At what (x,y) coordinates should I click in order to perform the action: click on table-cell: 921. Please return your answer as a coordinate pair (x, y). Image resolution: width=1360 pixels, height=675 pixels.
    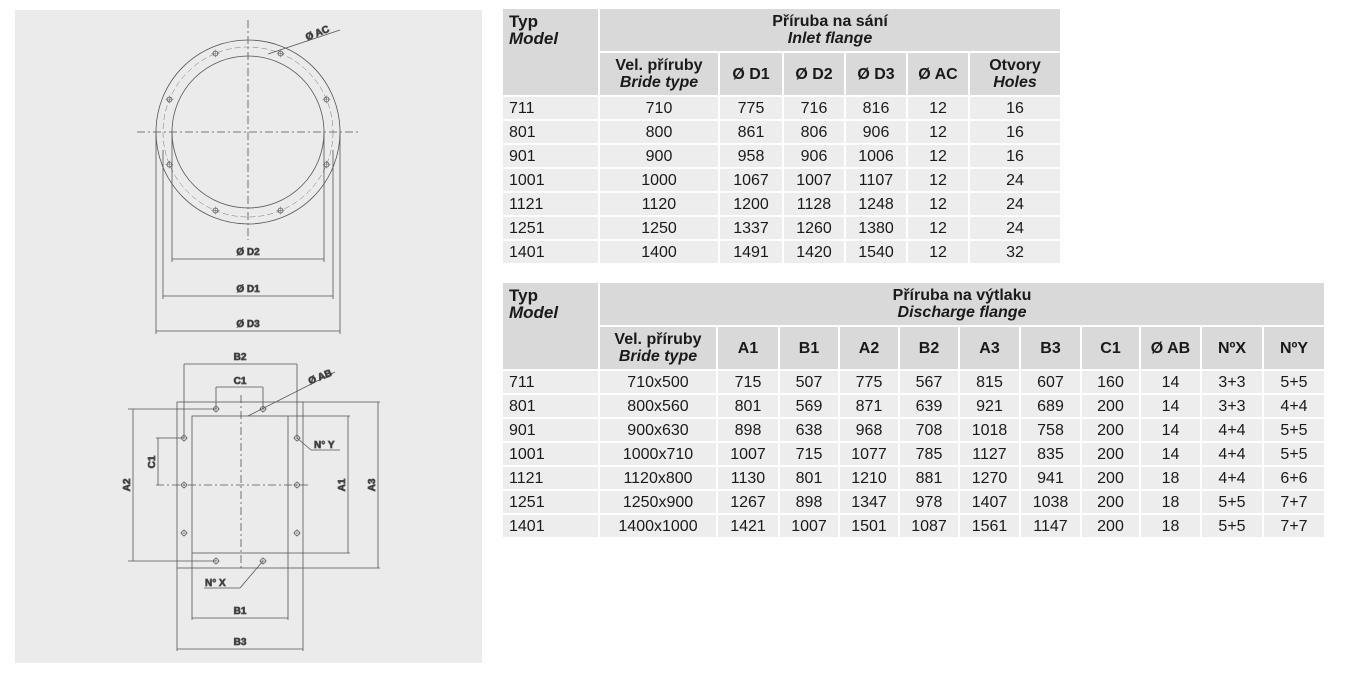
    Looking at the image, I should click on (989, 406).